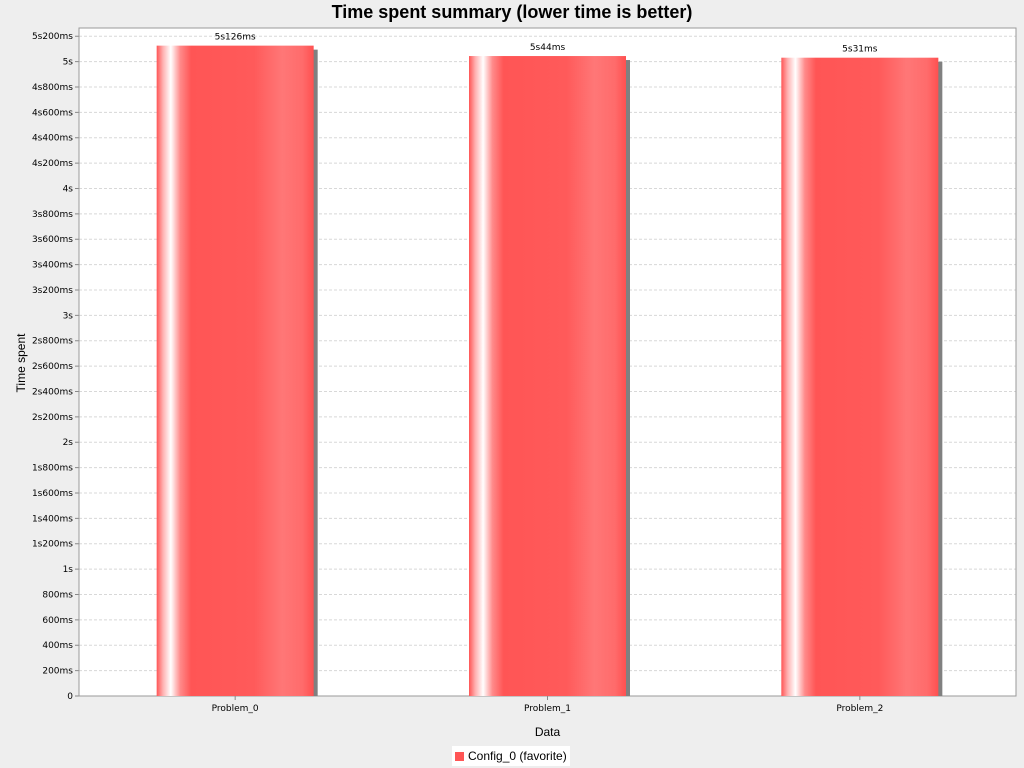 This screenshot has width=1024, height=768. Describe the element at coordinates (52, 342) in the screenshot. I see `y-tick-label: 2s800ms` at that location.